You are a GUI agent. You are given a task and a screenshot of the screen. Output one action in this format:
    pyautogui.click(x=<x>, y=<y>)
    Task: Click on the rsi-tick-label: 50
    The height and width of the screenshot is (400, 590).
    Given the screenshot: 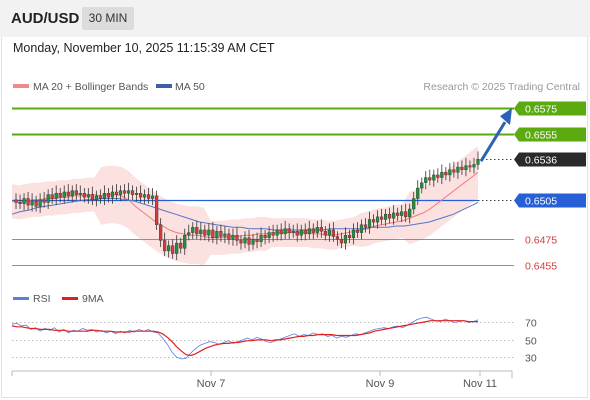 What is the action you would take?
    pyautogui.click(x=531, y=342)
    